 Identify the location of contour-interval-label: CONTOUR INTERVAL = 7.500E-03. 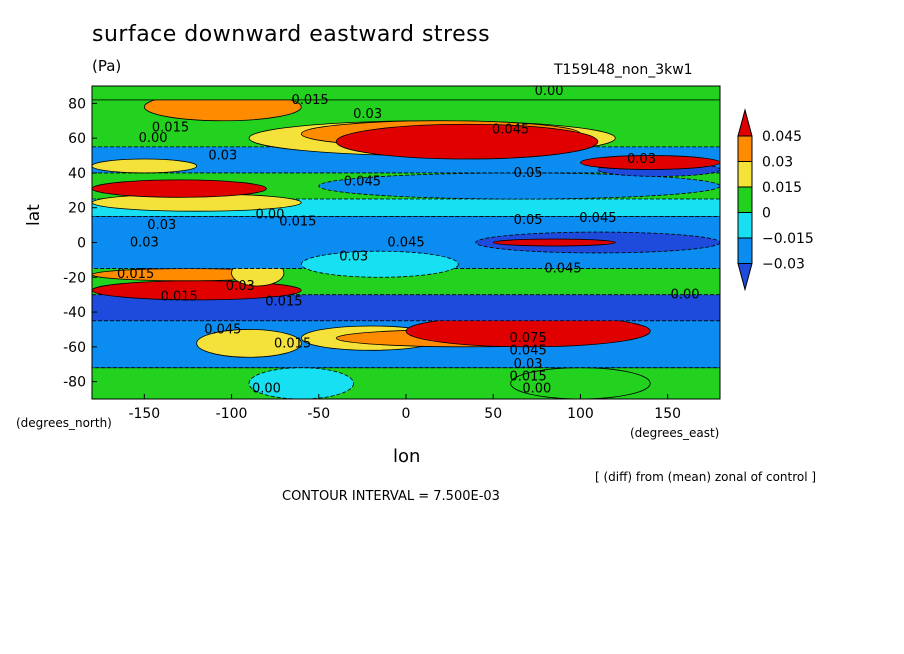
(391, 496).